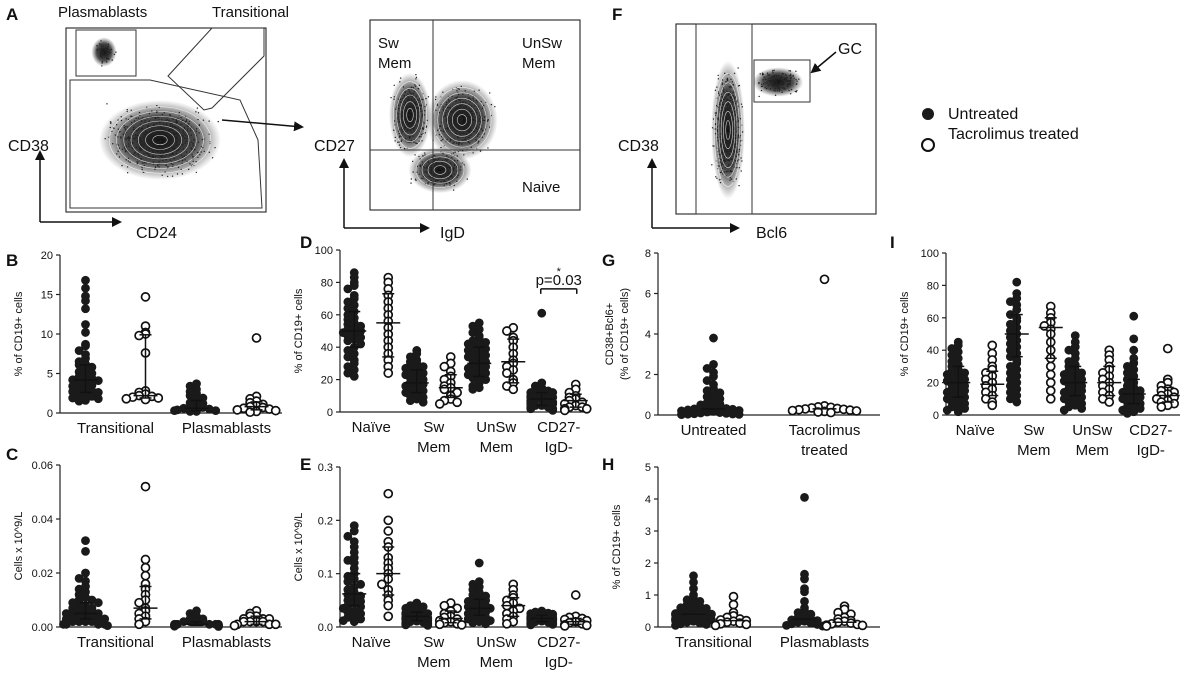 The image size is (1184, 676). Describe the element at coordinates (559, 272) in the screenshot. I see `significance-star: *` at that location.